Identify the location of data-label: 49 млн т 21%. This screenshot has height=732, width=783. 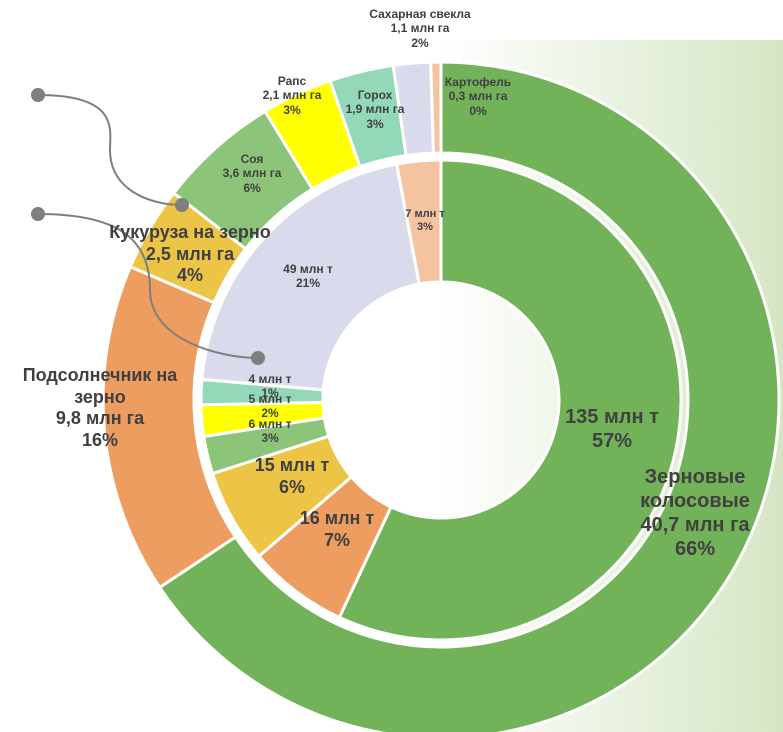
(308, 276).